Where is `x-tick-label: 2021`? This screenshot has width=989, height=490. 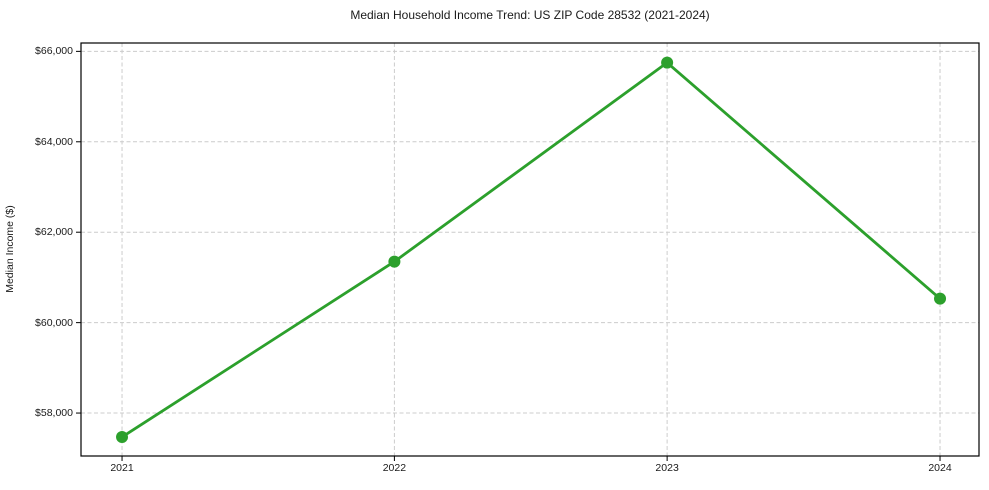 x-tick-label: 2021 is located at coordinates (122, 468).